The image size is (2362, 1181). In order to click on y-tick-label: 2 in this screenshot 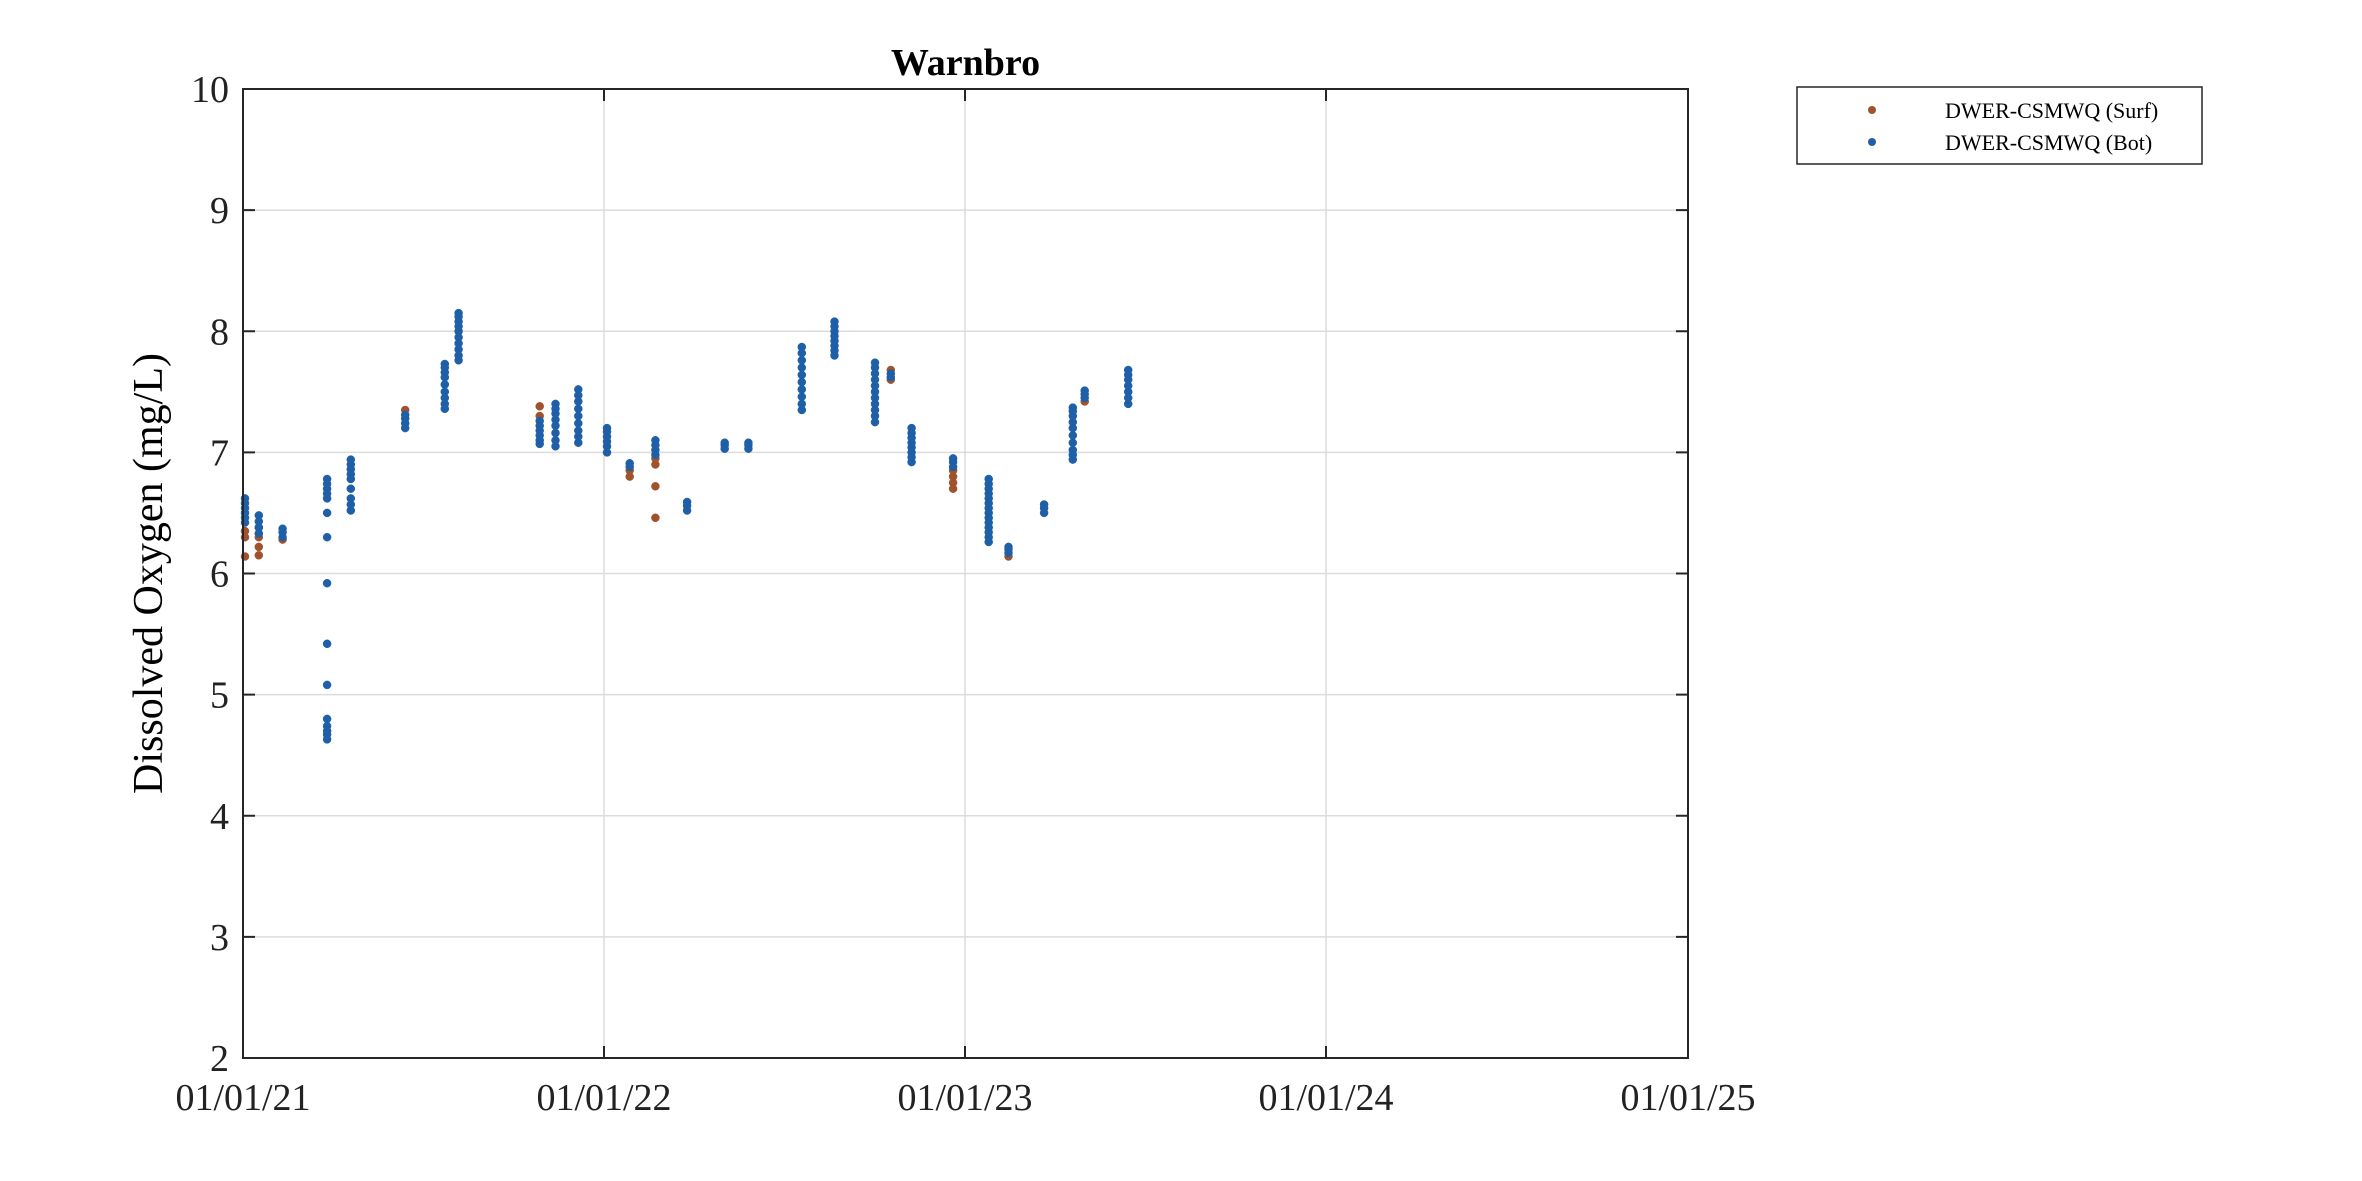, I will do `click(219, 1059)`.